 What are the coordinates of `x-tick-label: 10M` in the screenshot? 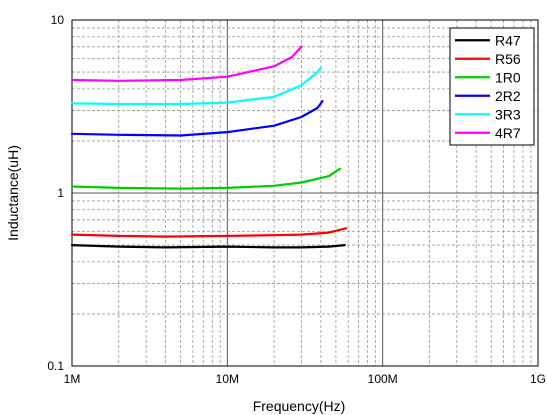 It's located at (227, 379).